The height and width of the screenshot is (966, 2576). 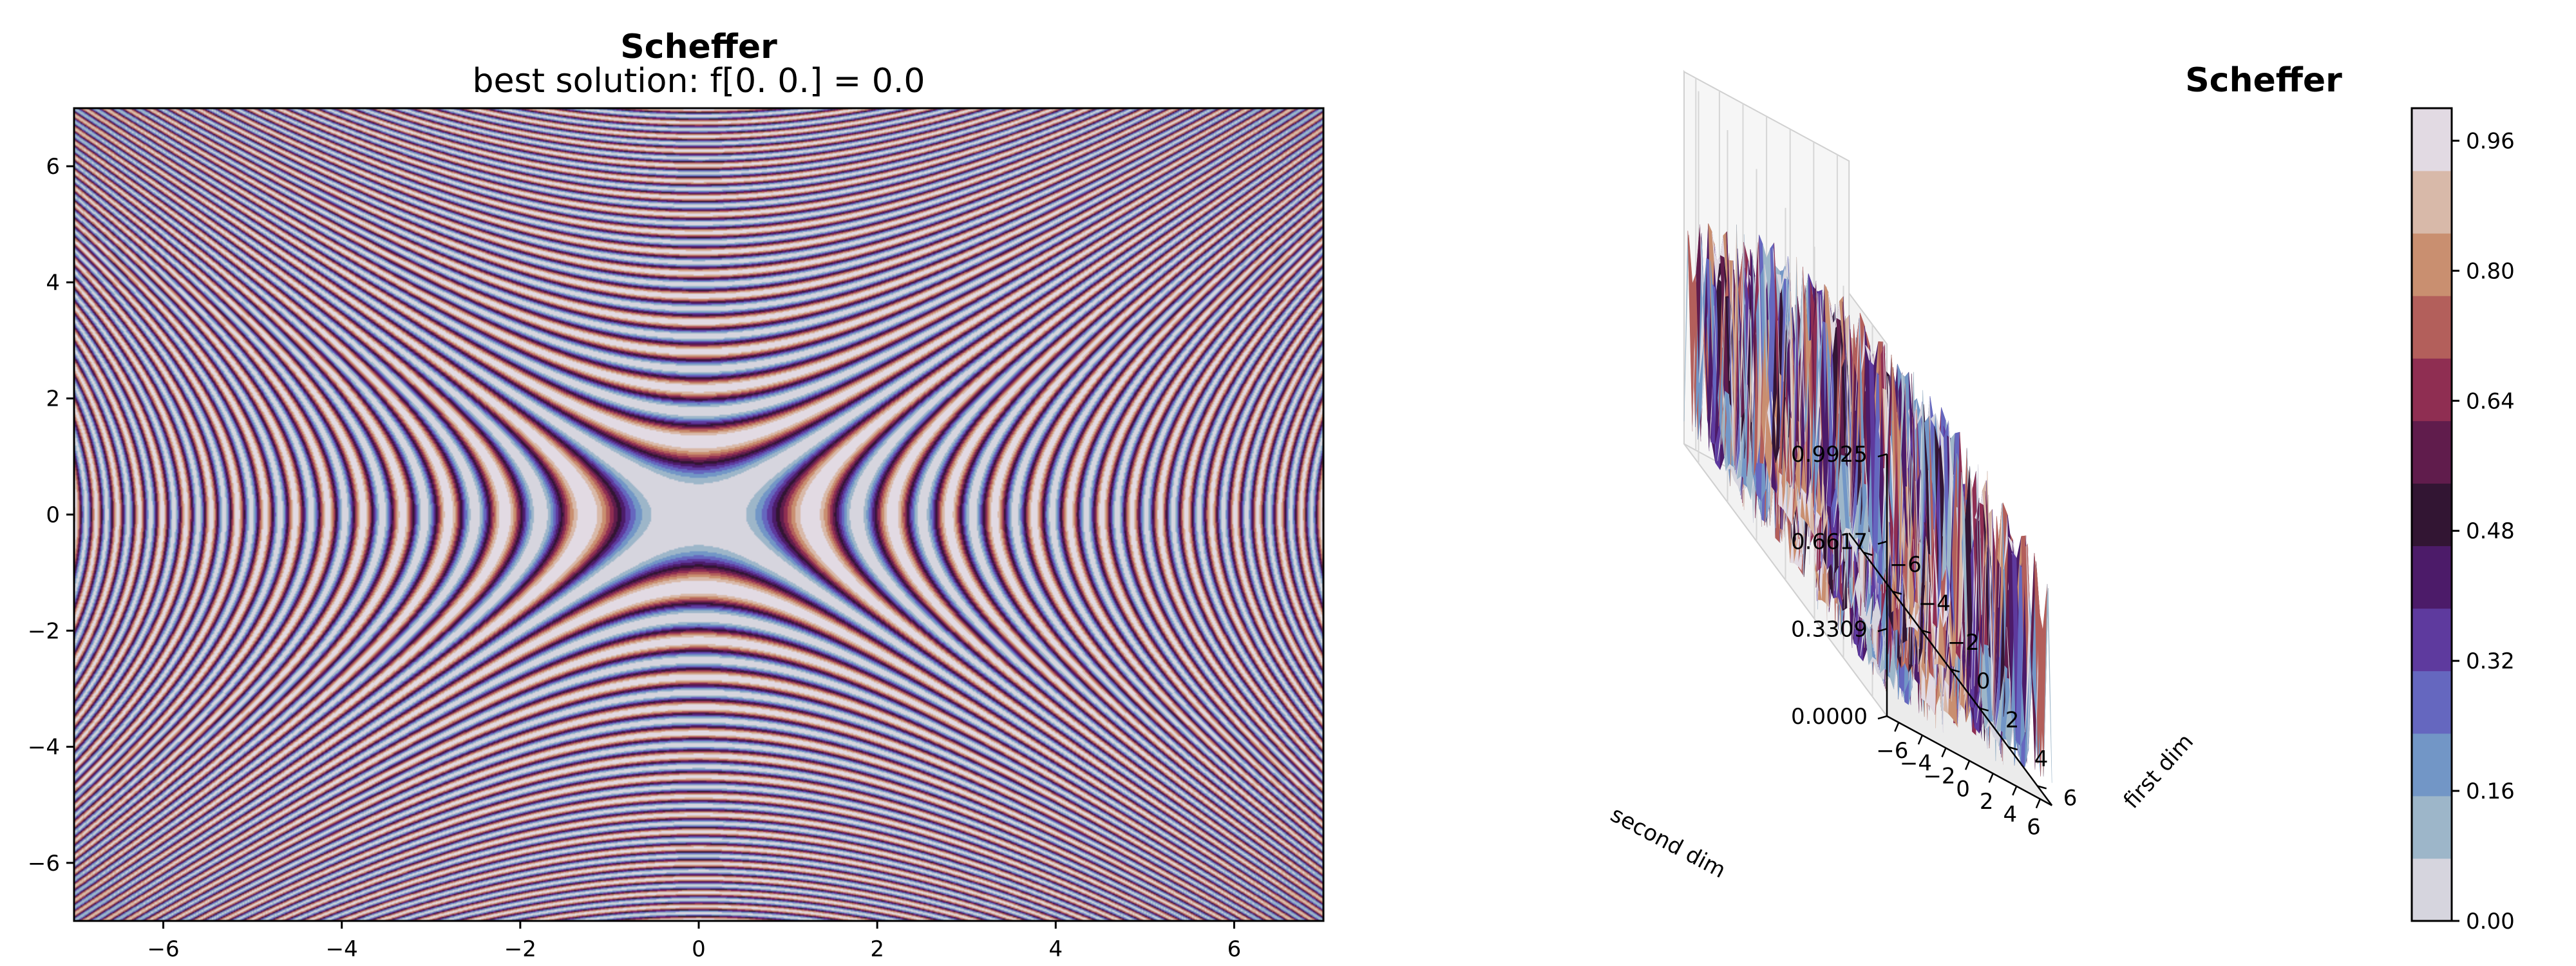 What do you see at coordinates (44, 631) in the screenshot?
I see `contour-ytick-label: −2` at bounding box center [44, 631].